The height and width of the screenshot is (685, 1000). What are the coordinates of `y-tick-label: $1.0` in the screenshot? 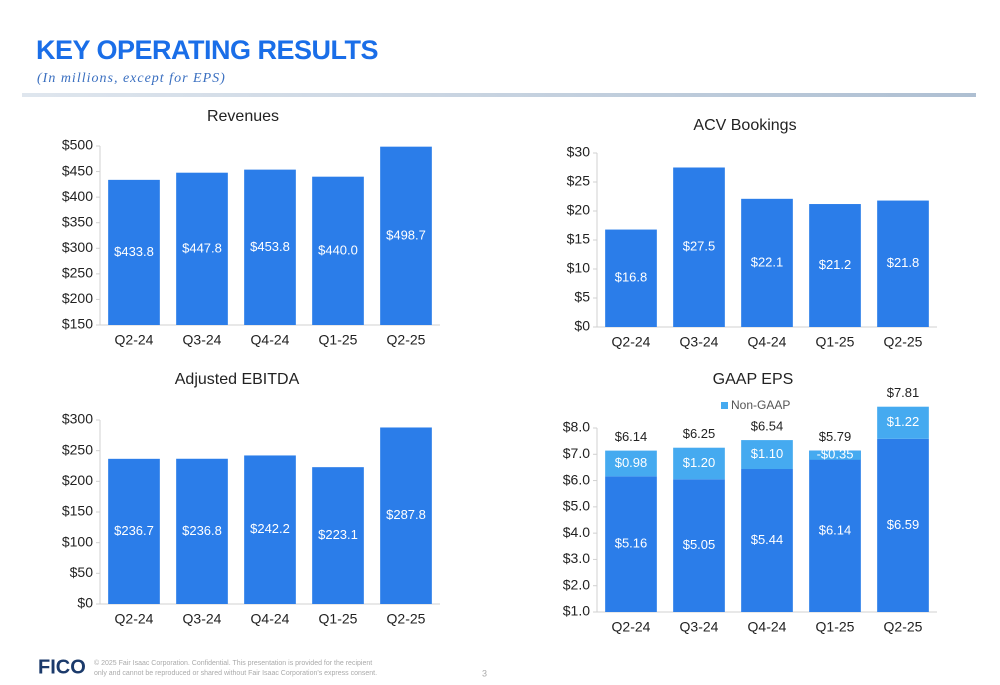 It's located at (576, 611).